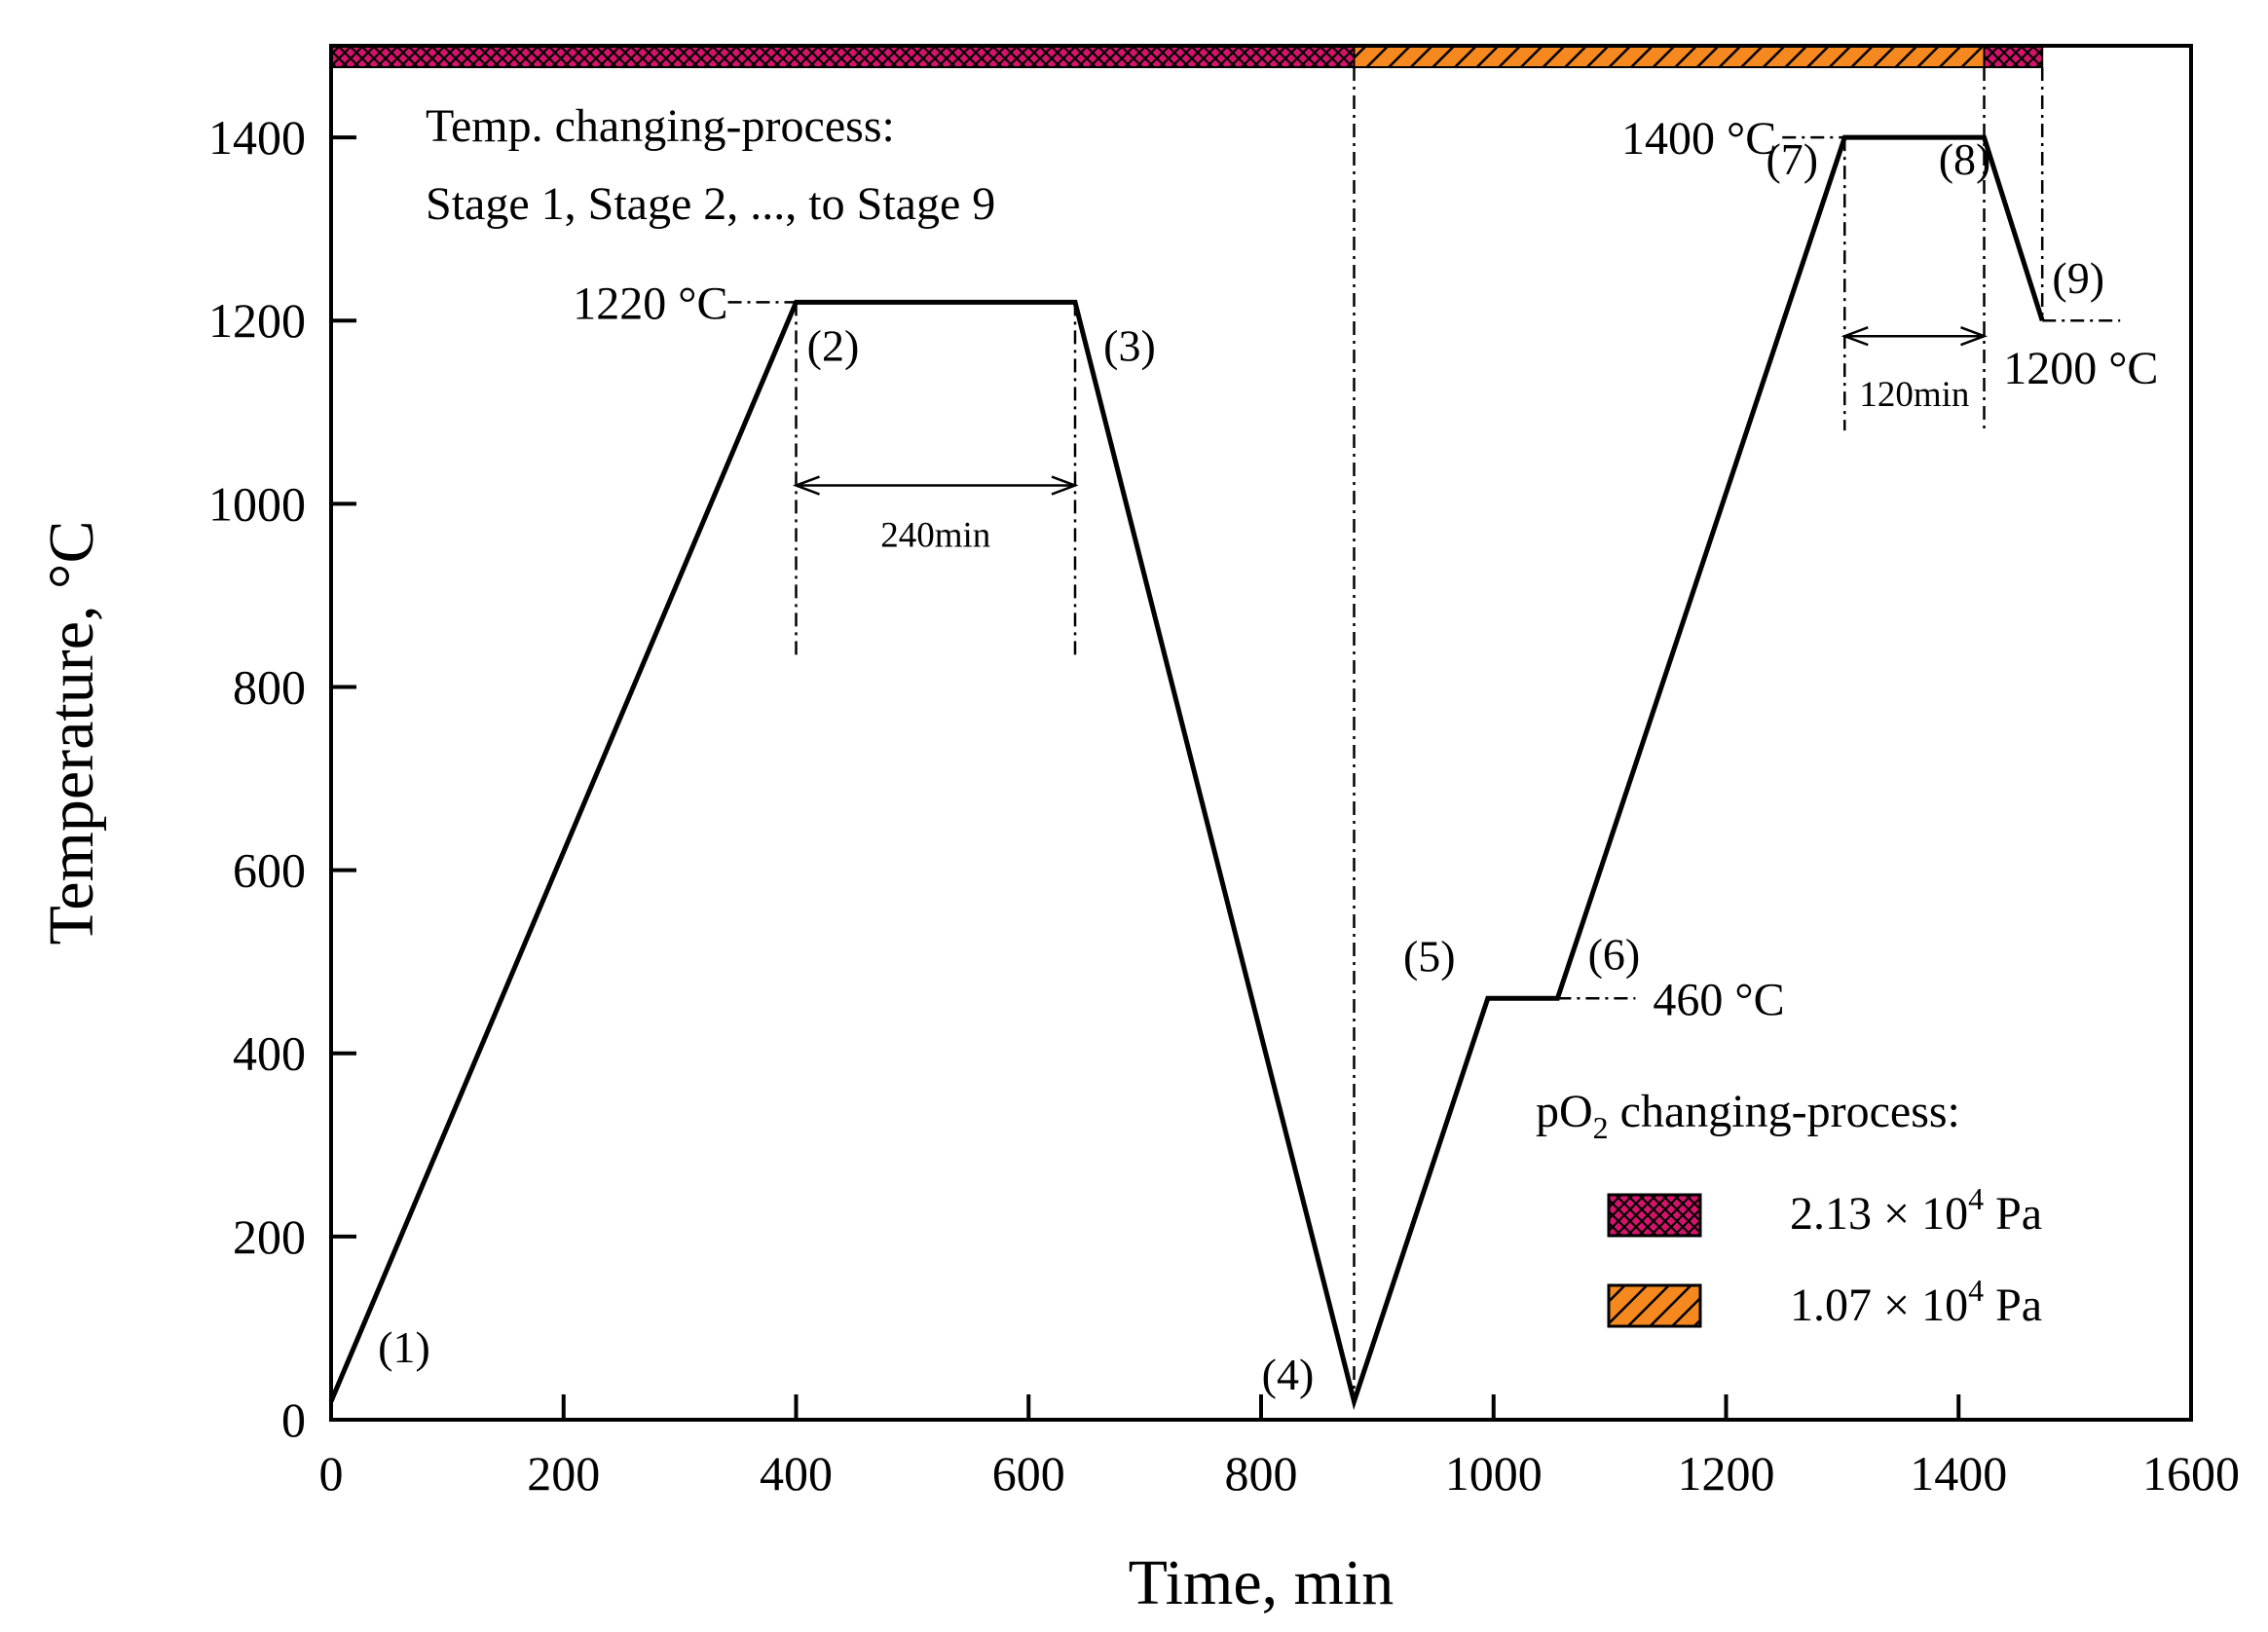 The width and height of the screenshot is (2268, 1632). I want to click on legend-title: pO2 changing-process:, so click(1748, 1115).